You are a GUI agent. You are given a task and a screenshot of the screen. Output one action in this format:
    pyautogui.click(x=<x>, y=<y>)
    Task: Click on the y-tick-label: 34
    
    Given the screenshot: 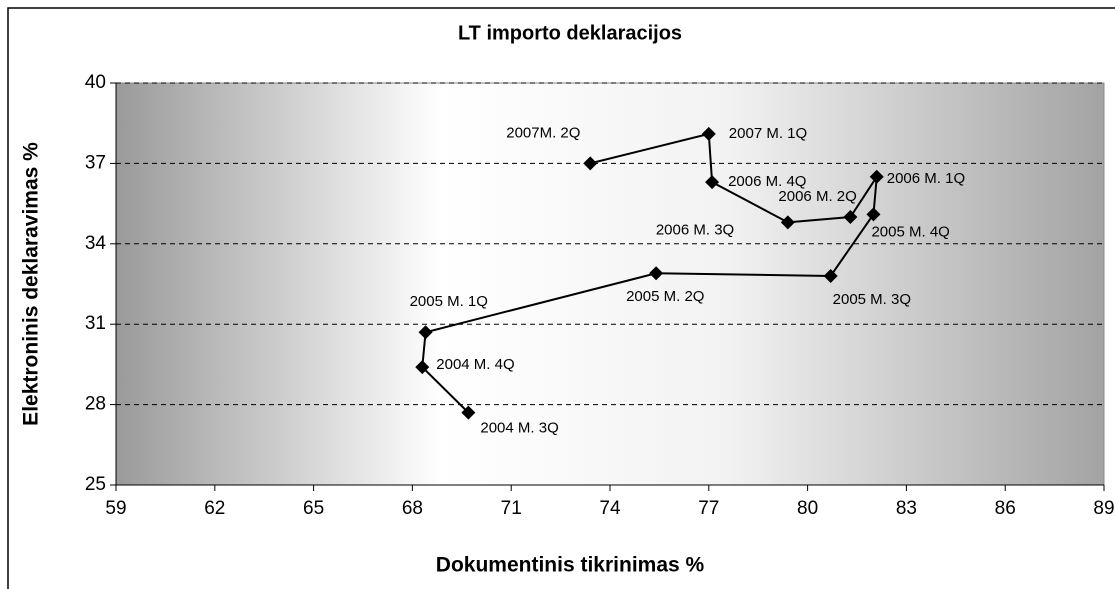 What is the action you would take?
    pyautogui.click(x=96, y=243)
    